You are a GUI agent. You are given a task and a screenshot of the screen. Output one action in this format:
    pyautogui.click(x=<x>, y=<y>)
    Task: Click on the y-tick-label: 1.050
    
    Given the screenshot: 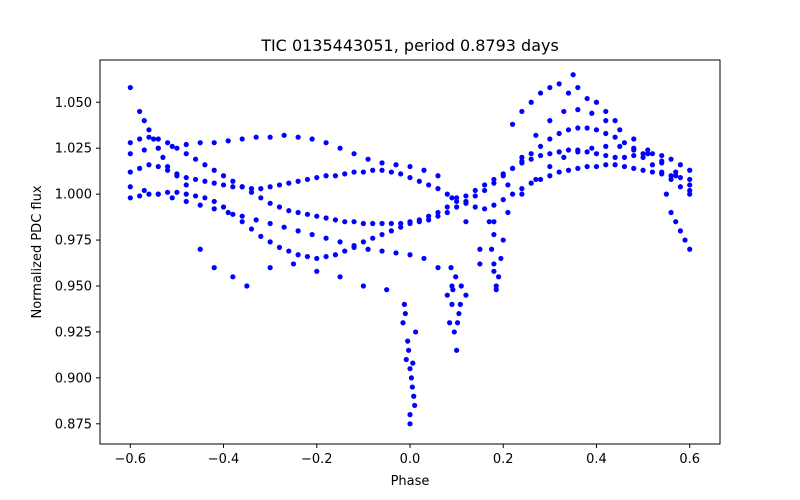 What is the action you would take?
    pyautogui.click(x=73, y=103)
    